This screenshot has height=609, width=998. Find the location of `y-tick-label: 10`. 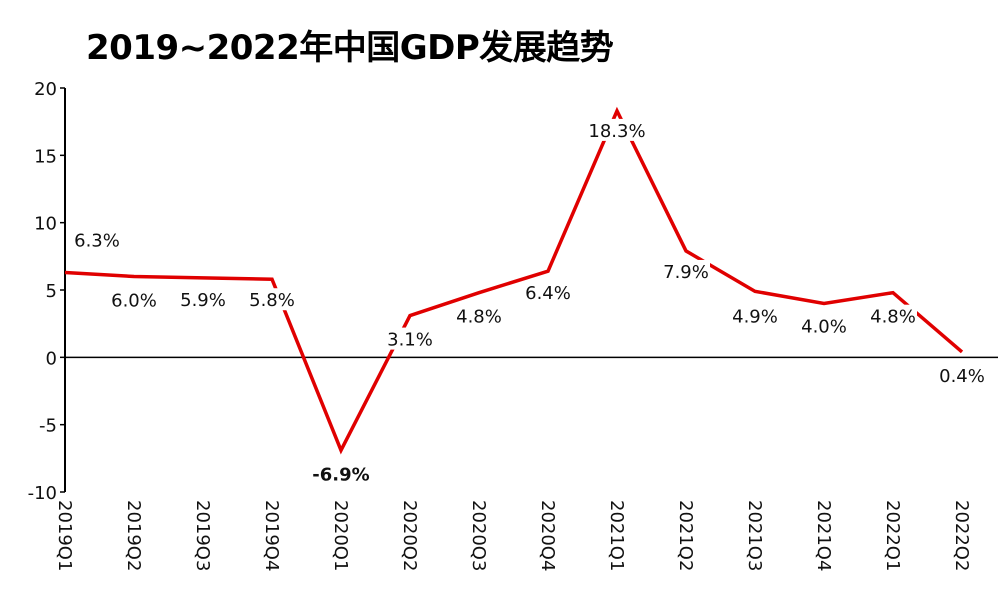

y-tick-label: 10 is located at coordinates (45, 224).